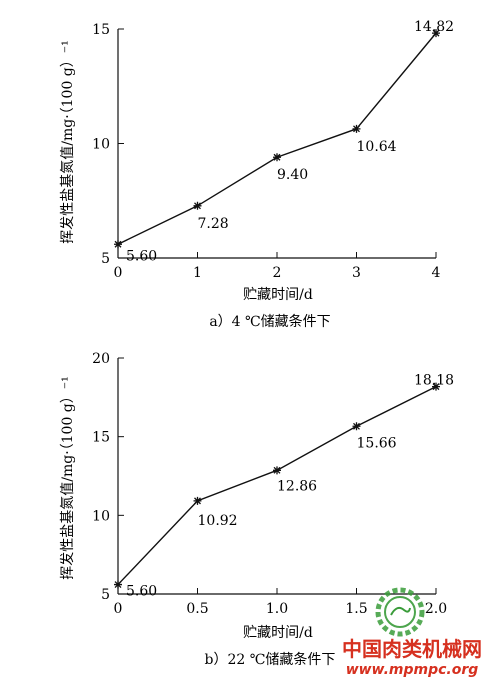 This screenshot has height=688, width=500. What do you see at coordinates (213, 224) in the screenshot?
I see `chart-a-data-label: 7.28` at bounding box center [213, 224].